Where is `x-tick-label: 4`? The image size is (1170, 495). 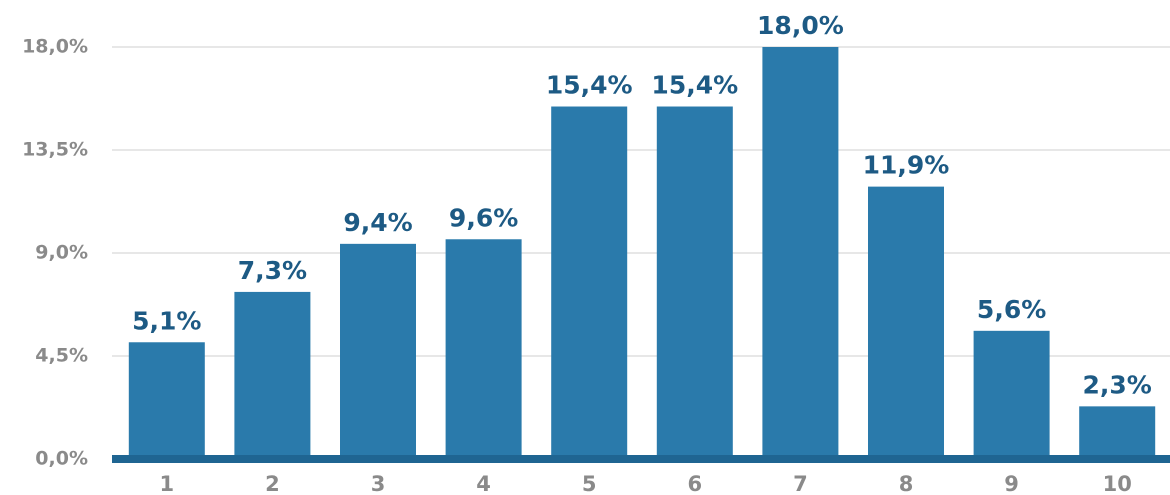 x-tick-label: 4 is located at coordinates (483, 483).